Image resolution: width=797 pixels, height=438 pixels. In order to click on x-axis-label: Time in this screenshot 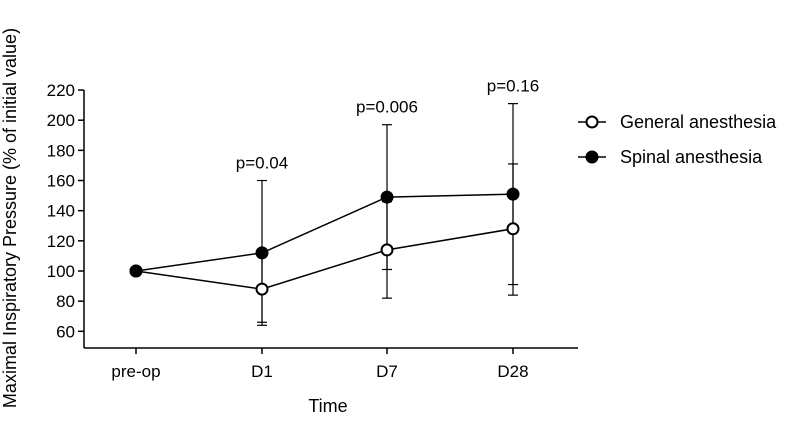, I will do `click(327, 406)`.